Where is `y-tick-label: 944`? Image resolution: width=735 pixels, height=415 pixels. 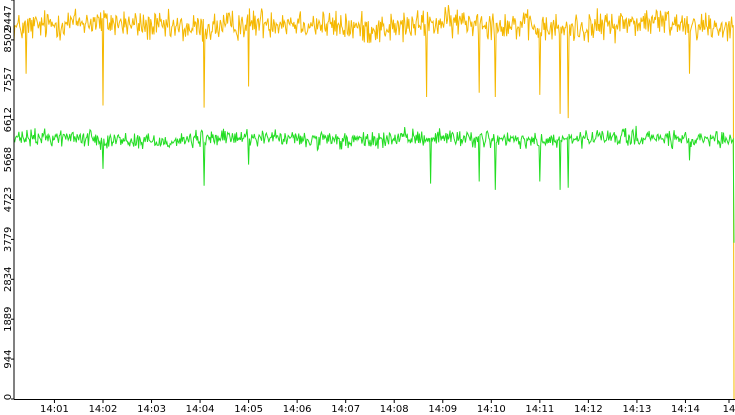 y-tick-label: 944 is located at coordinates (8, 359).